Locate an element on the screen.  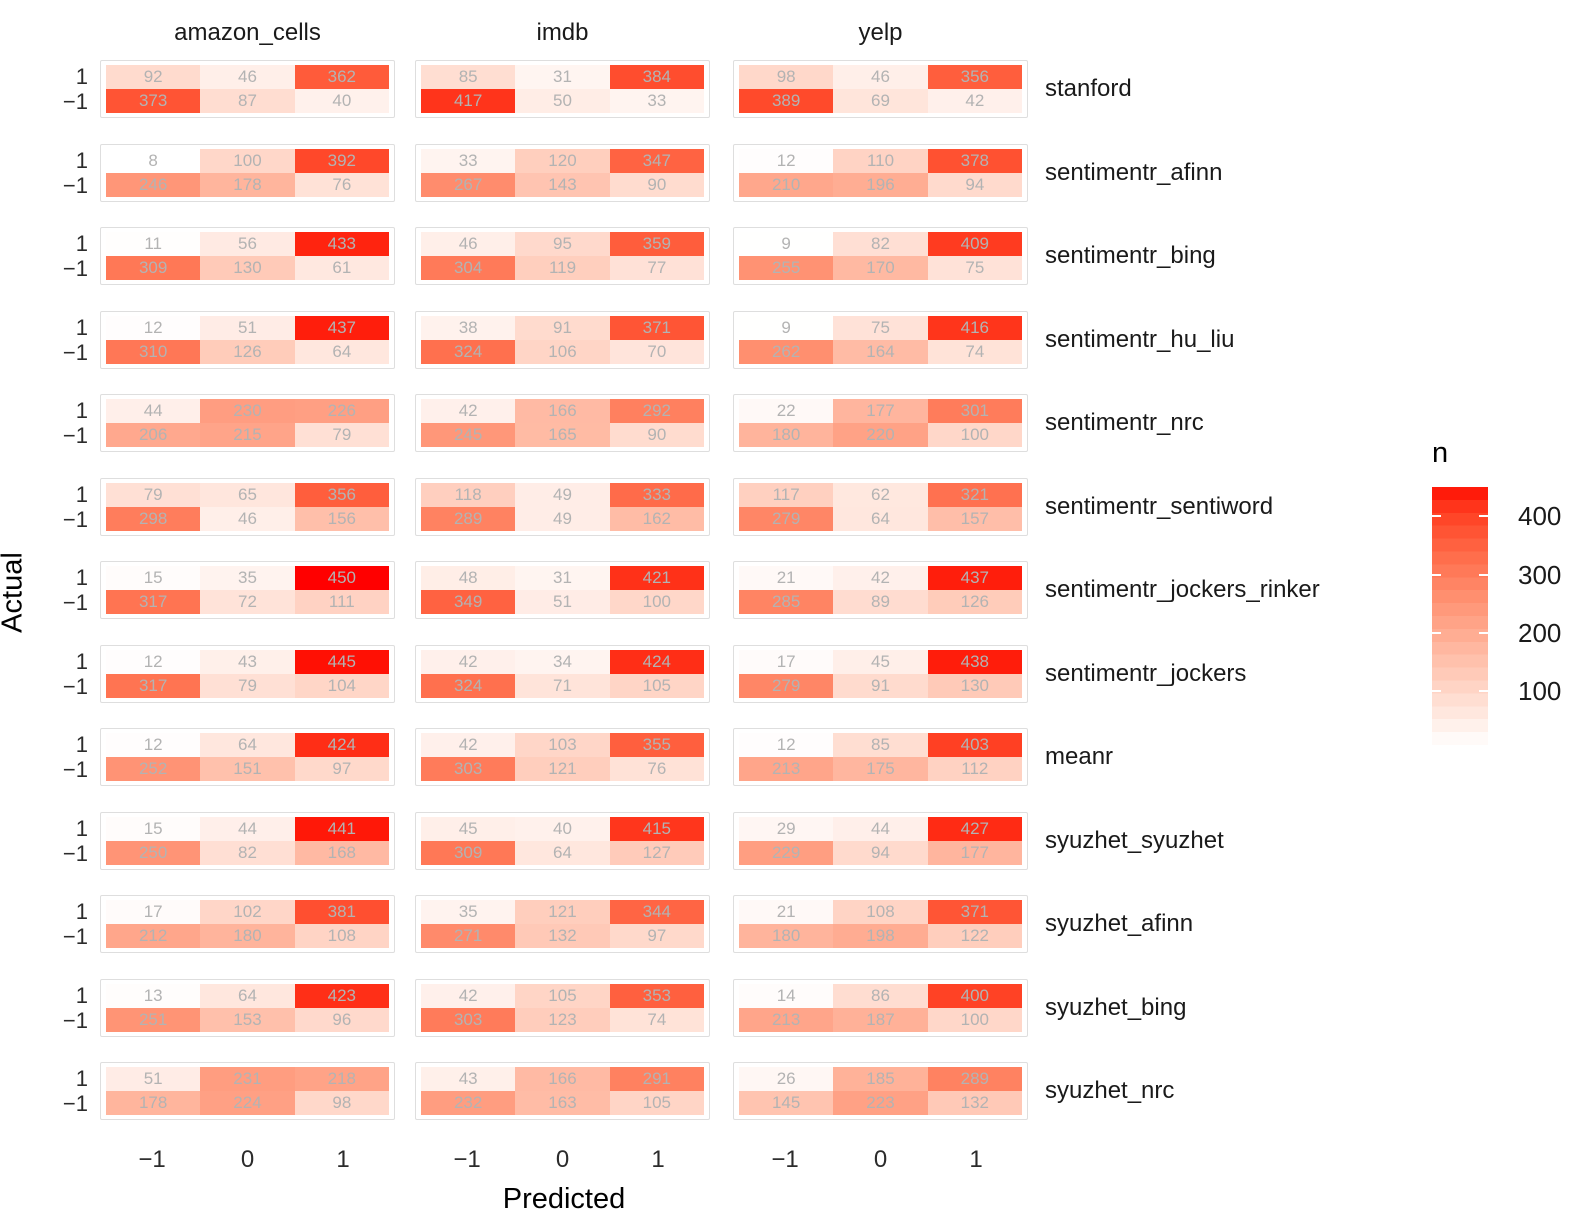
facet-panel: 15 44 441 250 82 168 is located at coordinates (247, 841).